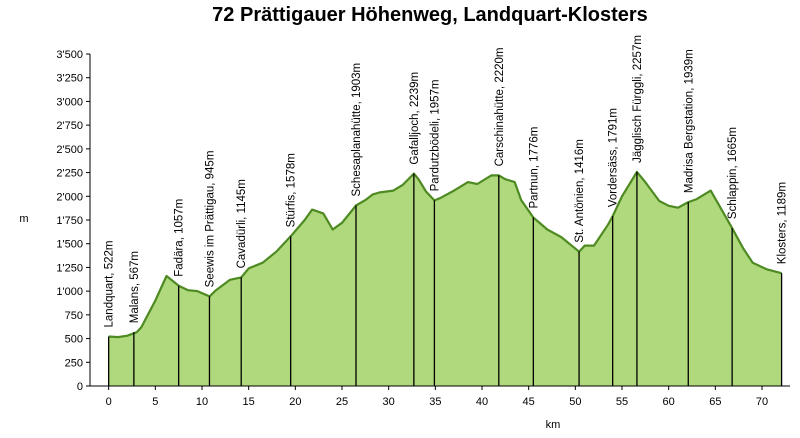 Image resolution: width=800 pixels, height=438 pixels. I want to click on x-tick-label: 70, so click(762, 402).